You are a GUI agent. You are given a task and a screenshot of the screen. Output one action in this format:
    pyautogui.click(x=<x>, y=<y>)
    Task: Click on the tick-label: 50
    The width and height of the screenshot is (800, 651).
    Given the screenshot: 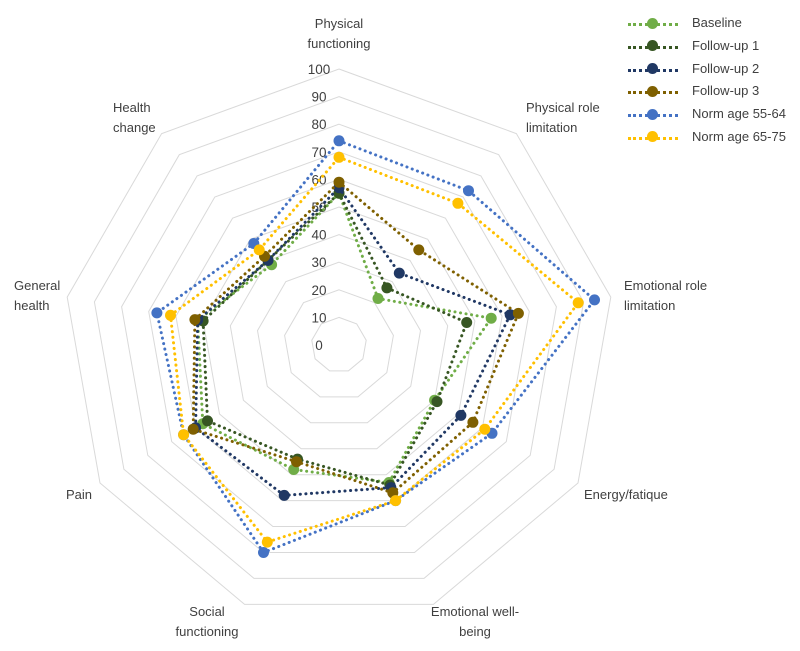 What is the action you would take?
    pyautogui.click(x=318, y=207)
    